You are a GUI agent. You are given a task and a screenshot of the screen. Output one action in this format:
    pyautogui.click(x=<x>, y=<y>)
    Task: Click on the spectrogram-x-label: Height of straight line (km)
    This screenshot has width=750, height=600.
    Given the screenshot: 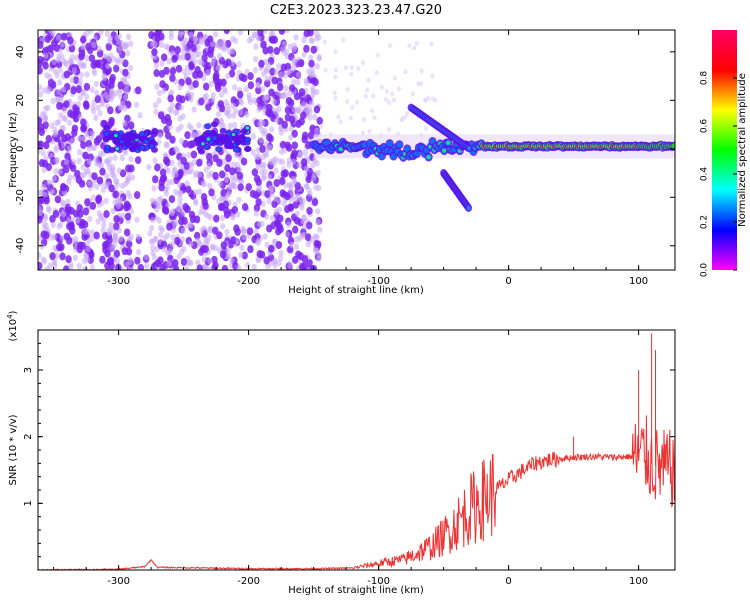 What is the action you would take?
    pyautogui.click(x=356, y=290)
    